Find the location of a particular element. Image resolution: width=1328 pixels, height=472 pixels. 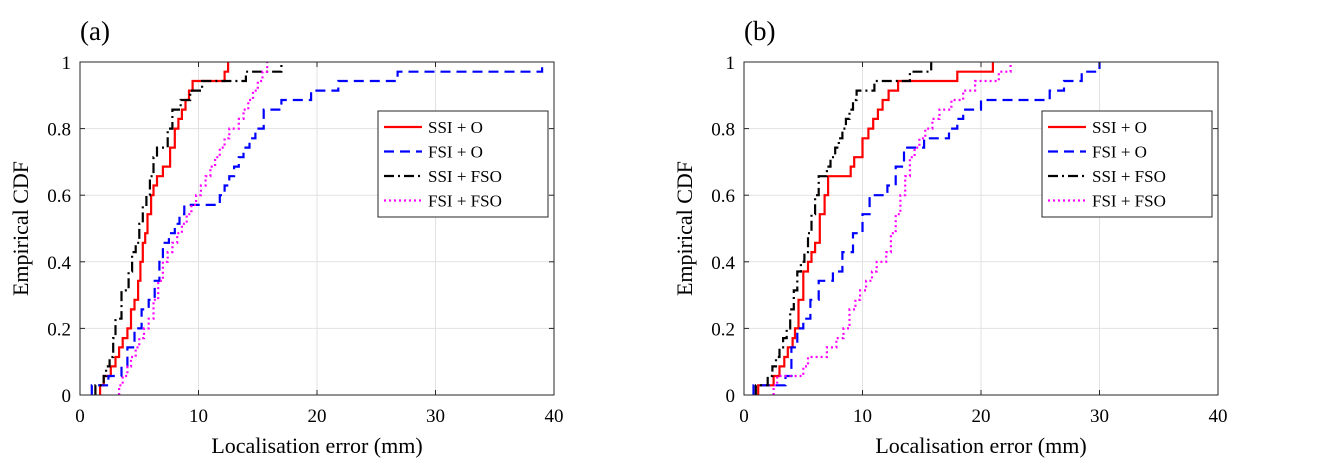

series-line-ssi-o is located at coordinates (875, 228).